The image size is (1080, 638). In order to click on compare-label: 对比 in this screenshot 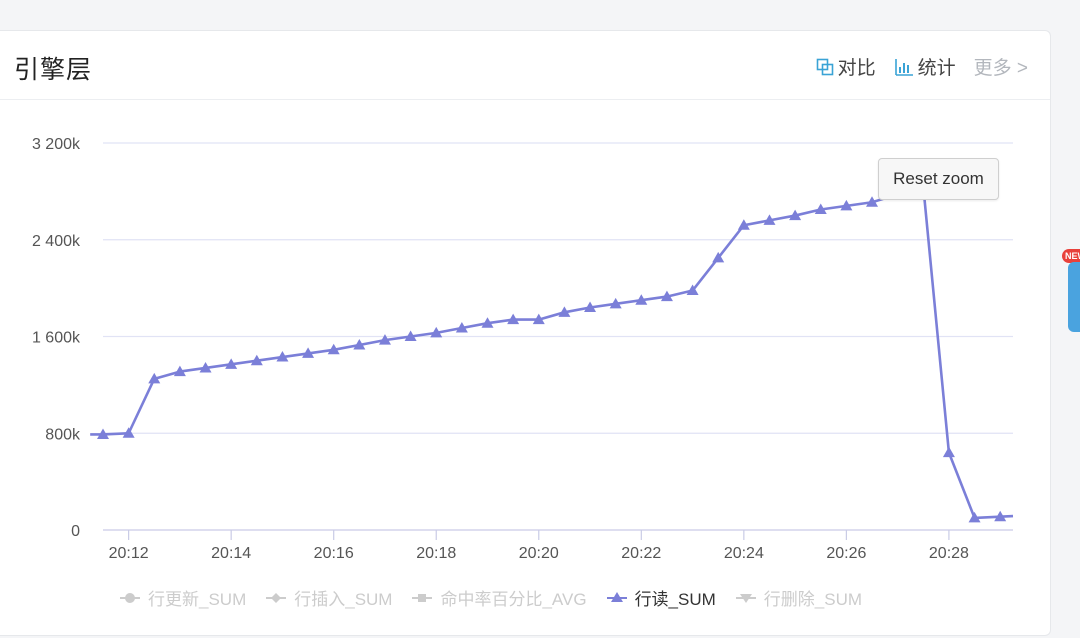, I will do `click(856, 68)`.